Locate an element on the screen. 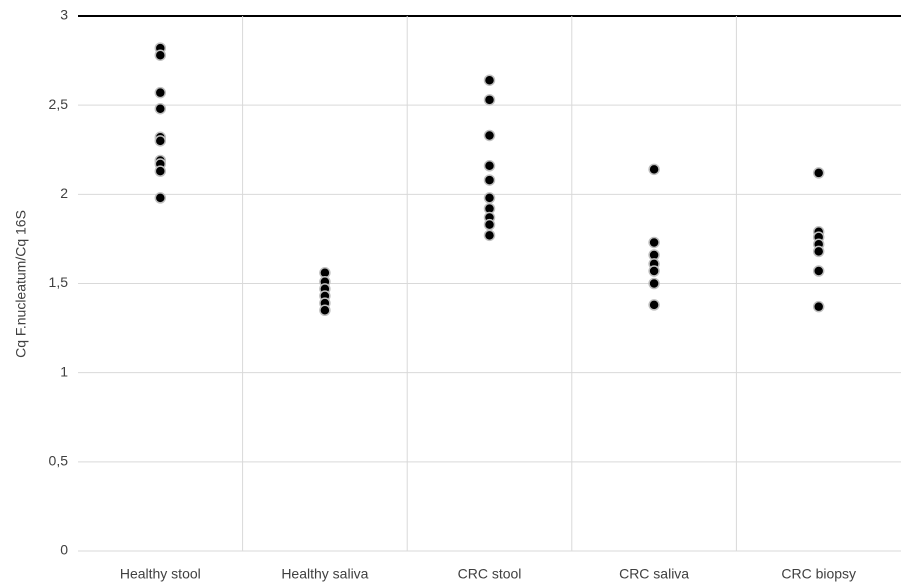 The width and height of the screenshot is (901, 585). y-tick-label: 1,5 is located at coordinates (59, 282).